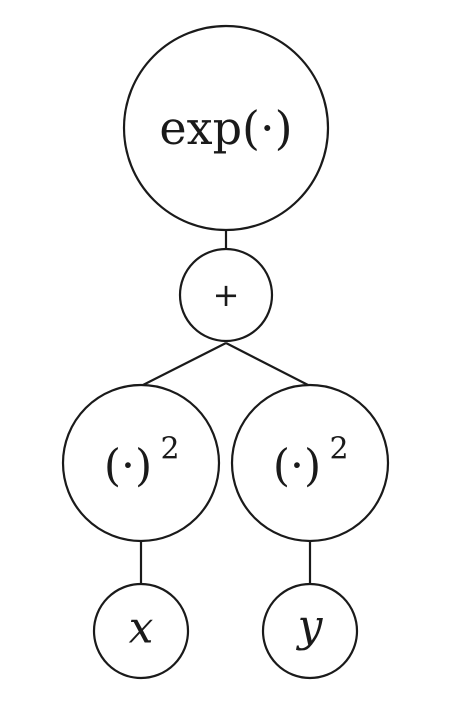 The image size is (475, 727). I want to click on node-y-circle, so click(310, 631).